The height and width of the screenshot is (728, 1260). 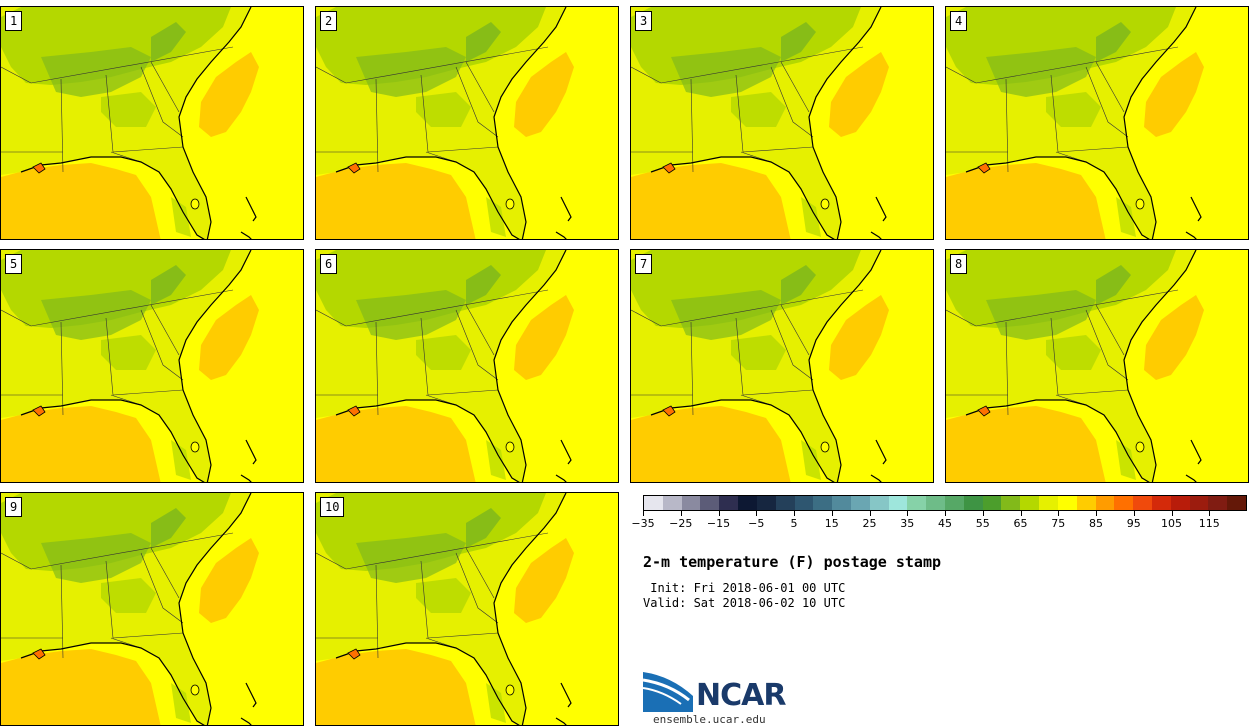 What do you see at coordinates (14, 507) in the screenshot?
I see `member-label: 9` at bounding box center [14, 507].